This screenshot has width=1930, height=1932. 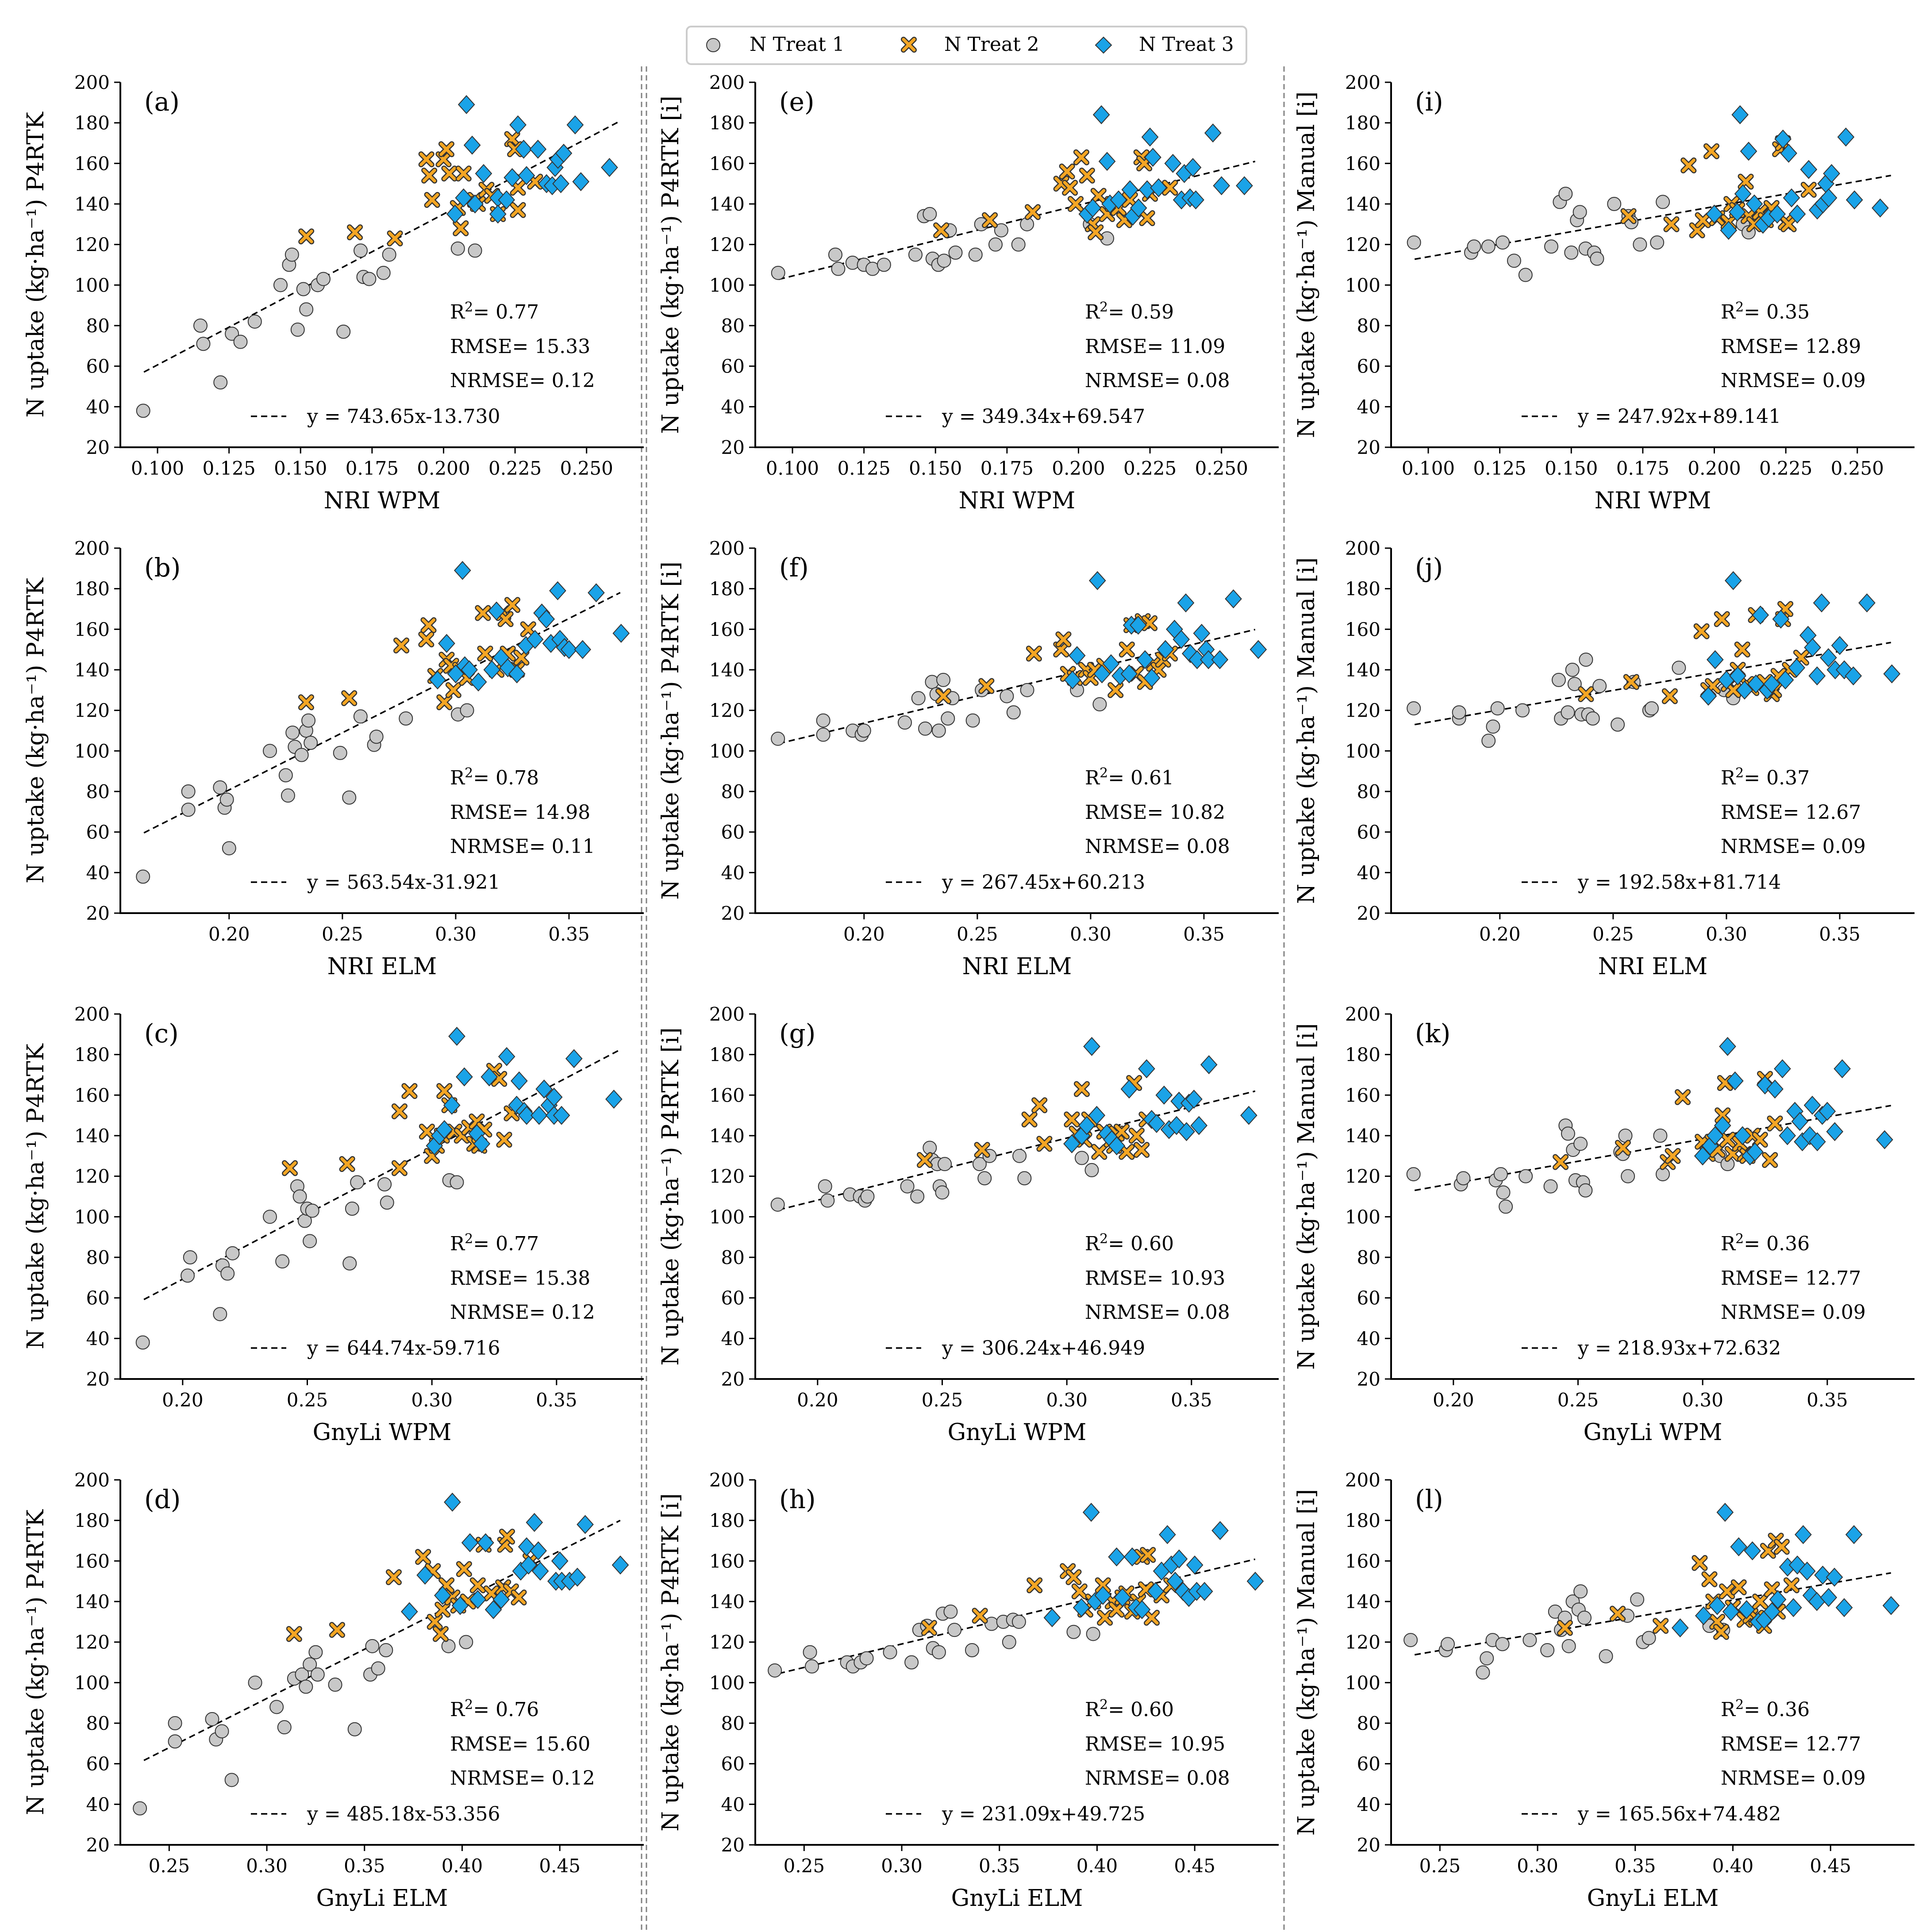 I want to click on y-axis-label: N uptake (kg·ha⁻¹) P4RTK [i], so click(x=670, y=1196).